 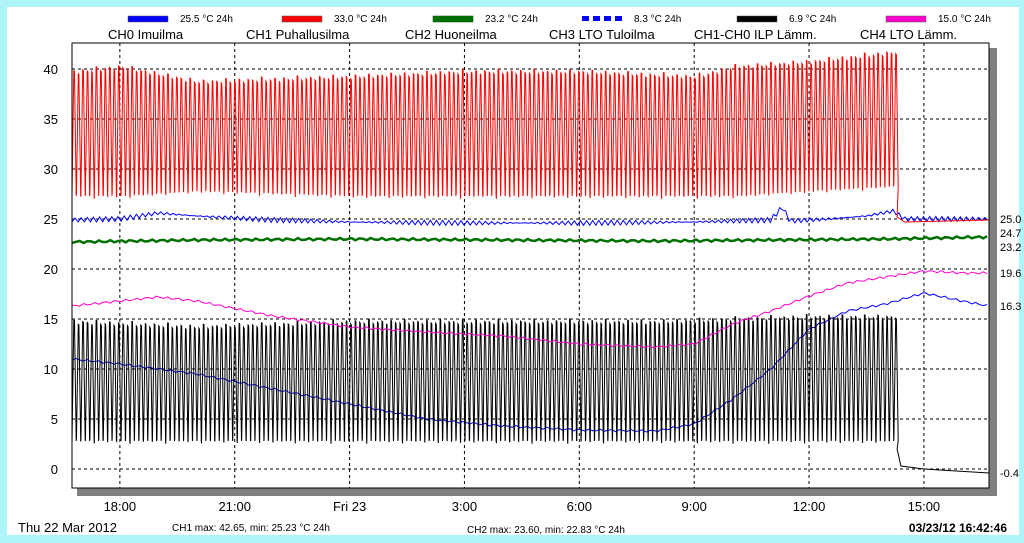 I want to click on x-tick-label: 6:00, so click(x=579, y=506).